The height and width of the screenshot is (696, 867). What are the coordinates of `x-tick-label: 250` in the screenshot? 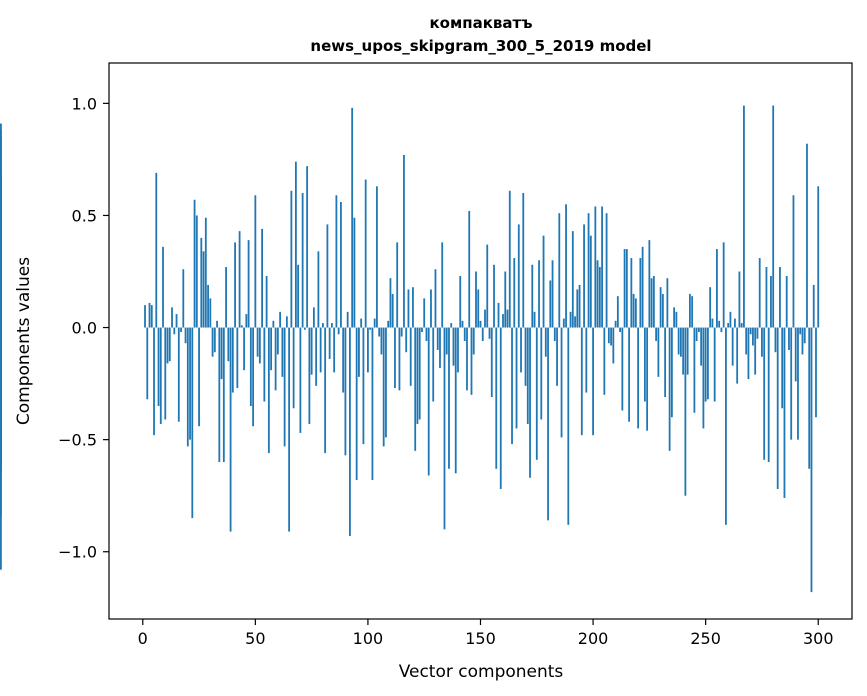 It's located at (705, 638).